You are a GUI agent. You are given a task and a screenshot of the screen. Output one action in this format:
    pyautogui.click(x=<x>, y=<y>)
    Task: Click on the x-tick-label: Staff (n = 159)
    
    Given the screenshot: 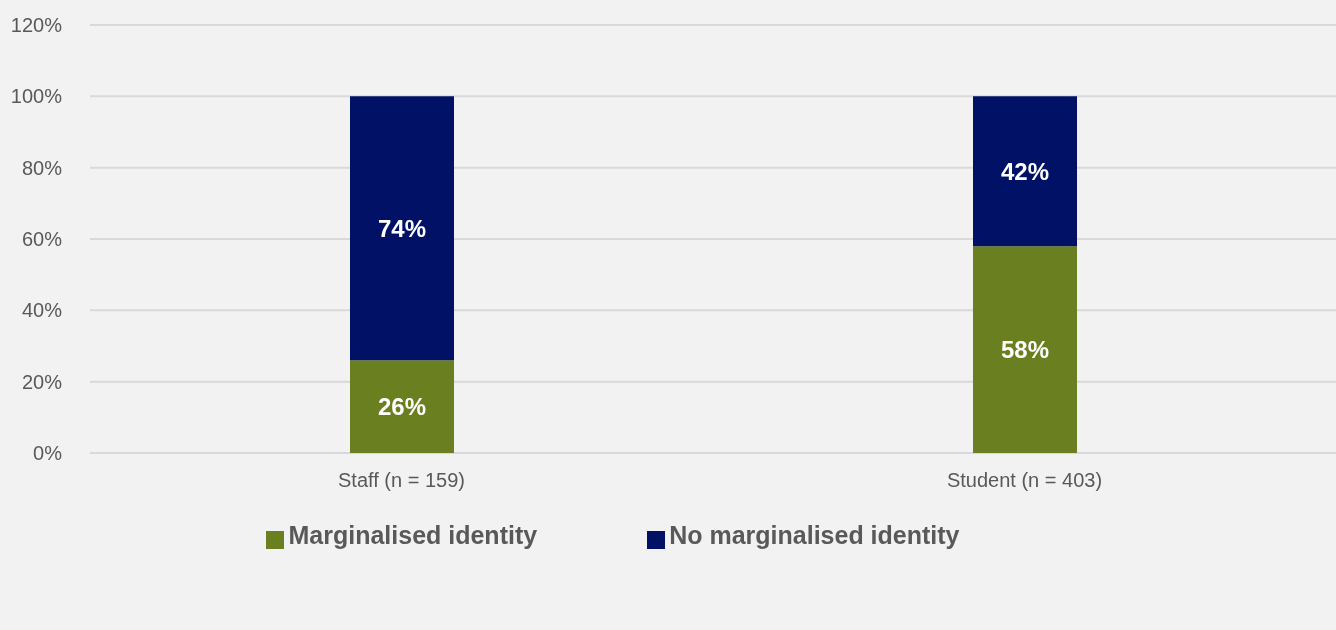 What is the action you would take?
    pyautogui.click(x=401, y=480)
    